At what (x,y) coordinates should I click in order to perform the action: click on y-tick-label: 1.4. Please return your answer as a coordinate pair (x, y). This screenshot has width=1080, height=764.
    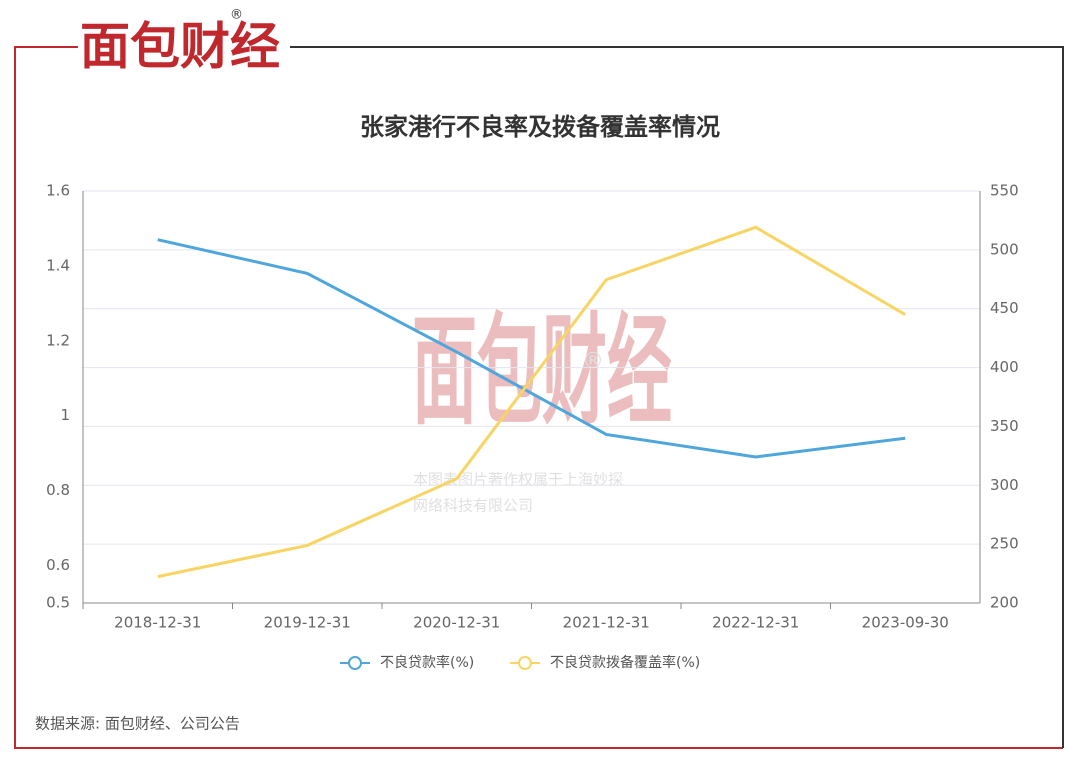
    Looking at the image, I should click on (58, 265).